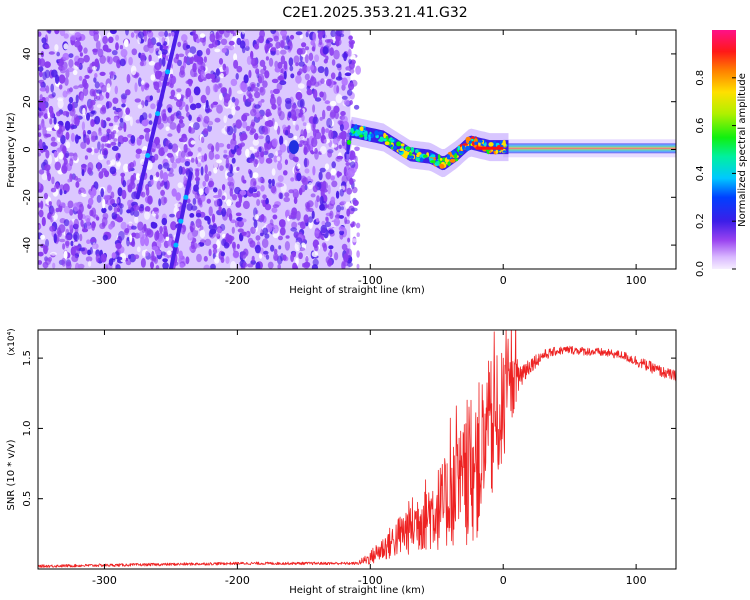 The height and width of the screenshot is (600, 750). I want to click on spectrogram-x-tick-label: 100, so click(636, 280).